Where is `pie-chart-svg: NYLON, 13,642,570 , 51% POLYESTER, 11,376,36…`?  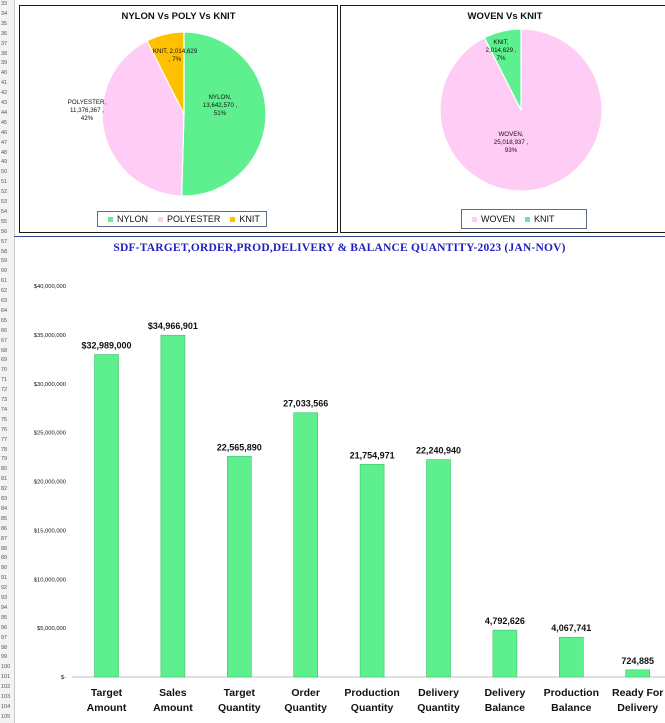 pie-chart-svg: NYLON, 13,642,570 , 51% POLYESTER, 11,376,36… is located at coordinates (167, 114).